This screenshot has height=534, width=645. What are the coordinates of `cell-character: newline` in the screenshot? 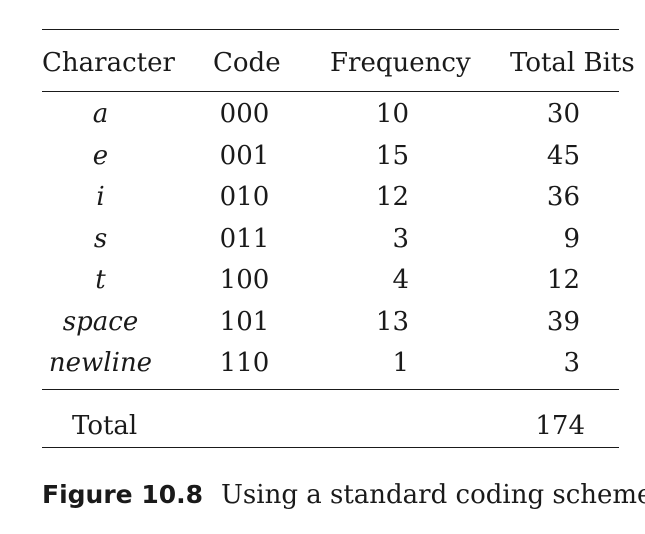 It's located at (100, 363).